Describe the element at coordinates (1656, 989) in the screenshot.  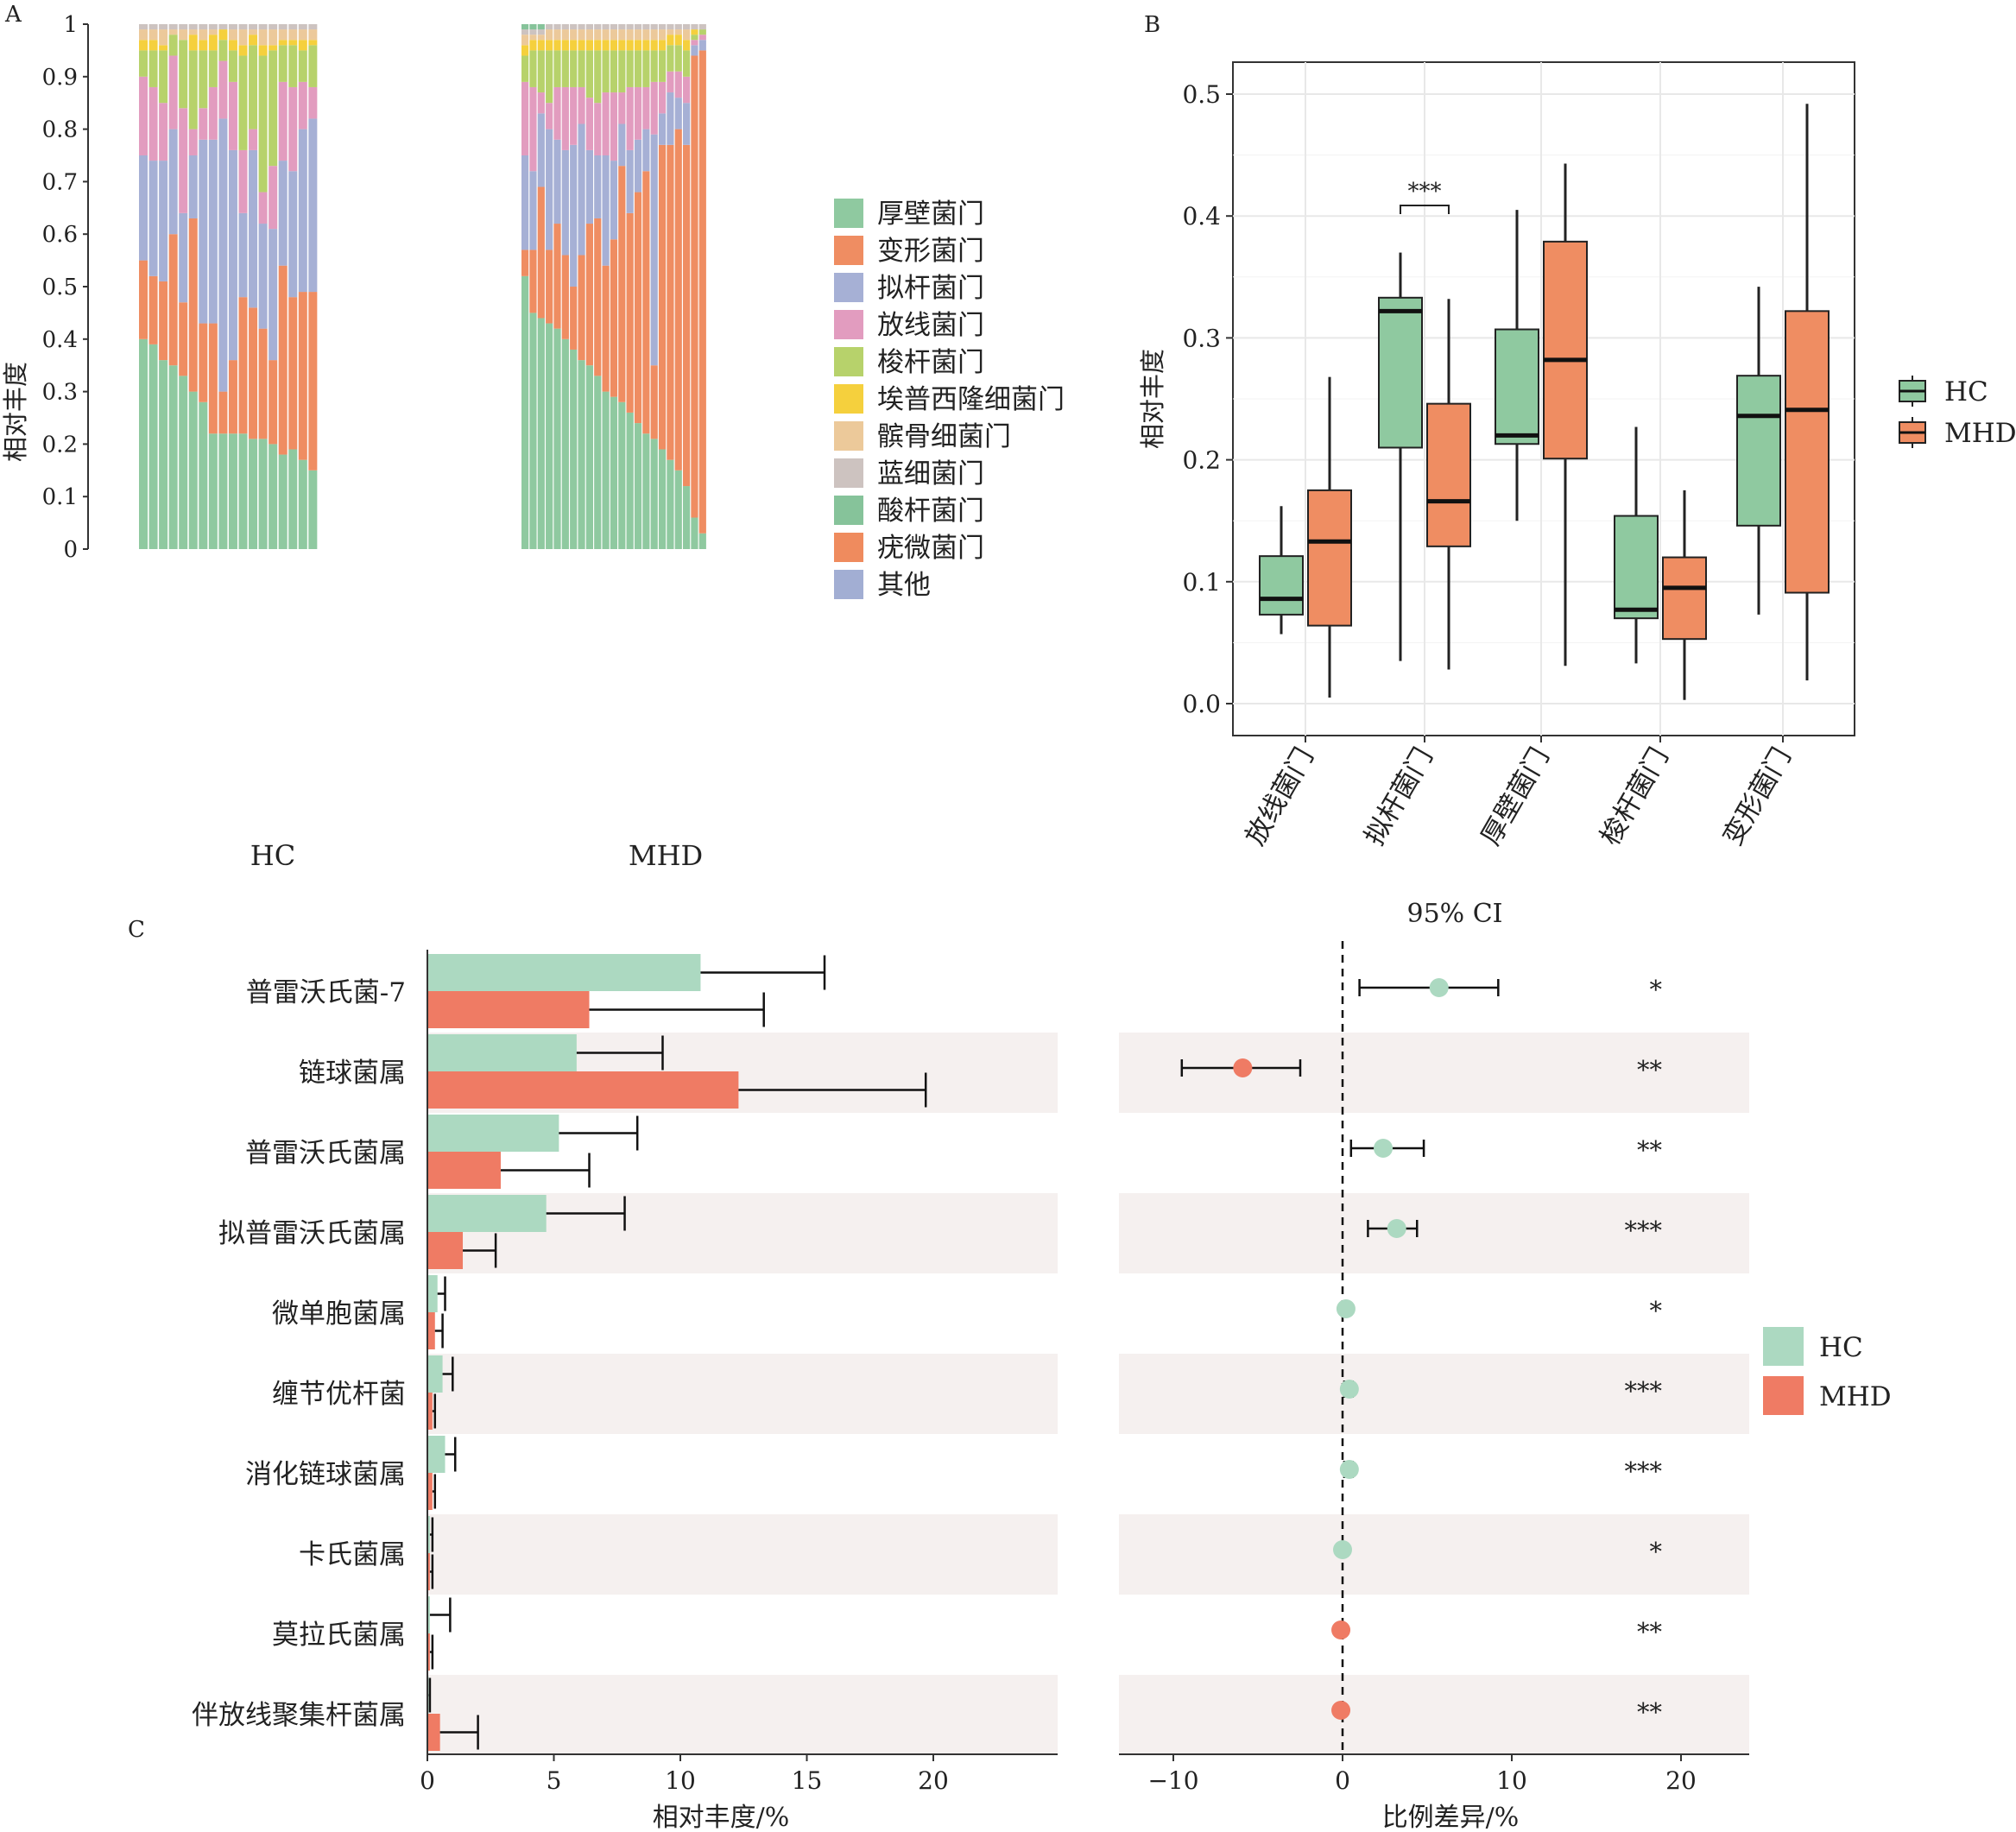
I see `panel-c-significance-stars: *` at that location.